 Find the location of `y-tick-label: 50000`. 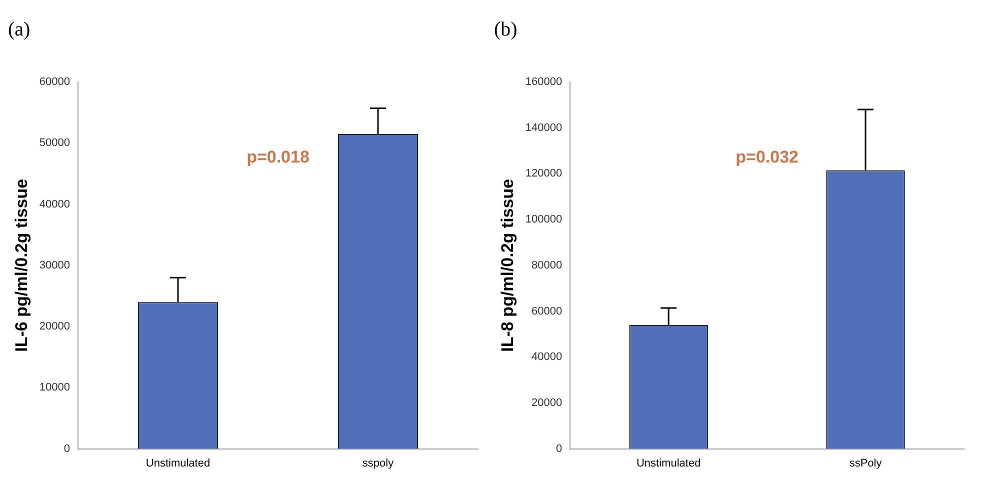

y-tick-label: 50000 is located at coordinates (54, 143).